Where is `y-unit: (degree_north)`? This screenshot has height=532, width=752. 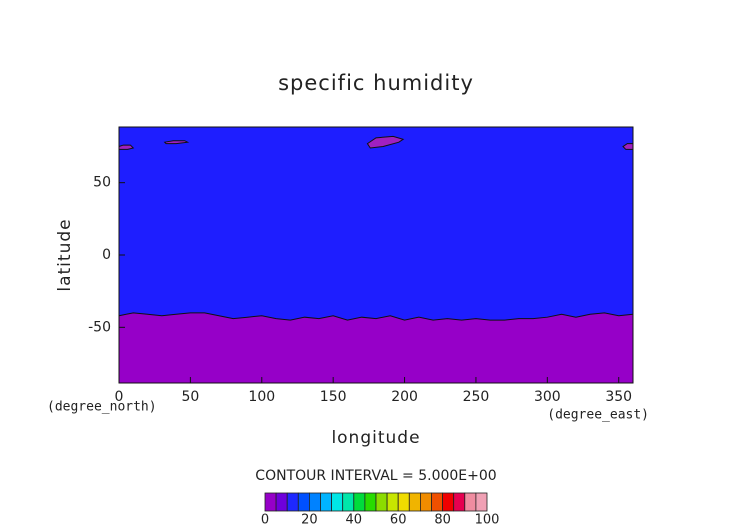 y-unit: (degree_north) is located at coordinates (102, 407).